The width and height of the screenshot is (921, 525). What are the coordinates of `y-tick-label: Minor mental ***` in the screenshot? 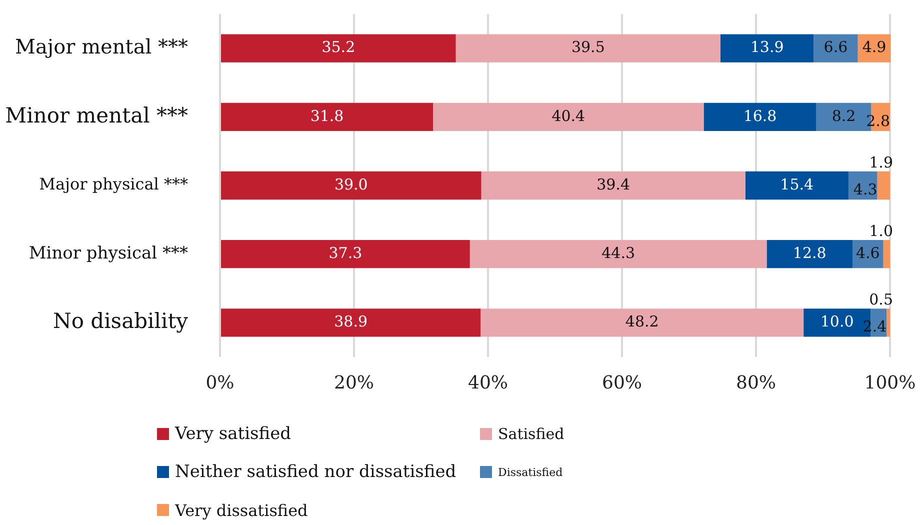 It's located at (96, 115).